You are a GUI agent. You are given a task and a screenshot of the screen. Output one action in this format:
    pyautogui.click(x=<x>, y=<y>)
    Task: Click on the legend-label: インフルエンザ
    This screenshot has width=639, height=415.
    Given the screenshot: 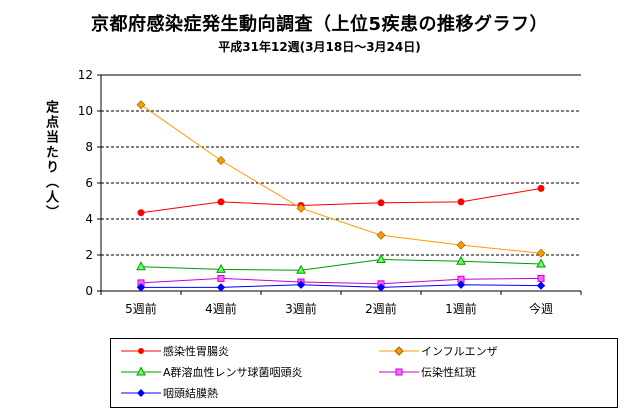 What is the action you would take?
    pyautogui.click(x=459, y=351)
    